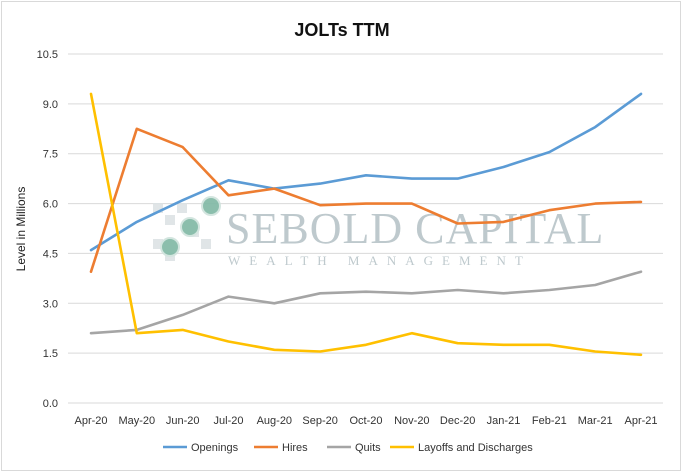 The height and width of the screenshot is (474, 684). Describe the element at coordinates (47, 55) in the screenshot. I see `y-tick-label: 10.5` at that location.